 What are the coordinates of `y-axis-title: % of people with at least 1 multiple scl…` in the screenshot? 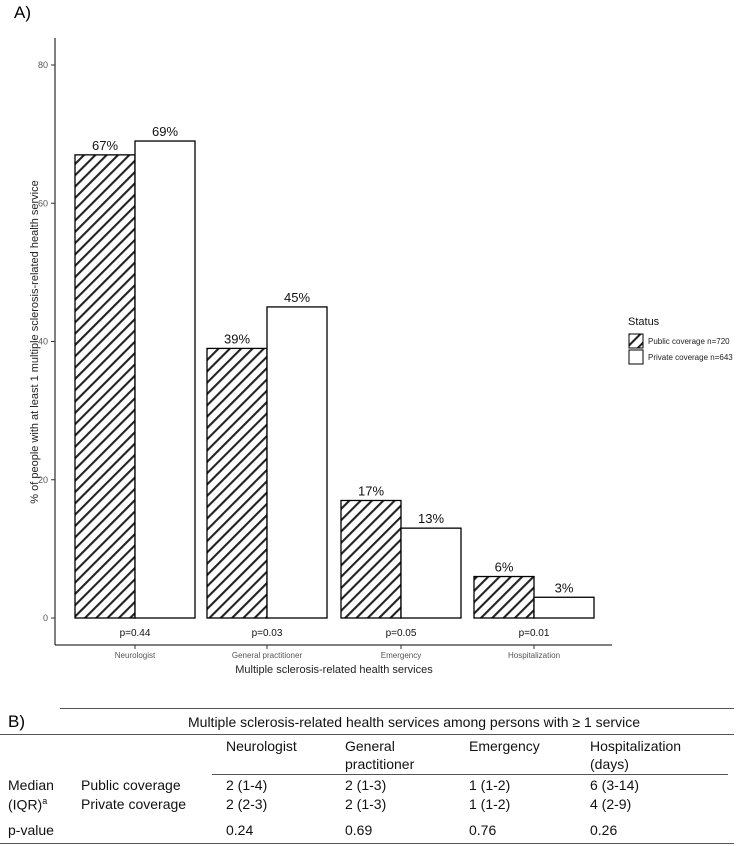 It's located at (35, 341).